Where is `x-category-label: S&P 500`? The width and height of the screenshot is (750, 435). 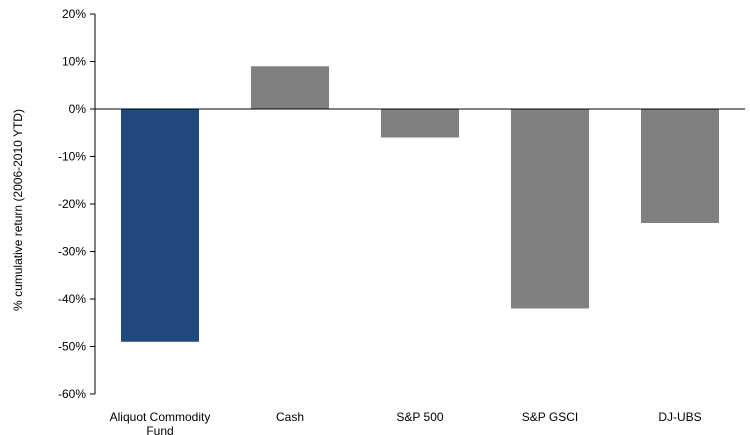 x-category-label: S&P 500 is located at coordinates (419, 417).